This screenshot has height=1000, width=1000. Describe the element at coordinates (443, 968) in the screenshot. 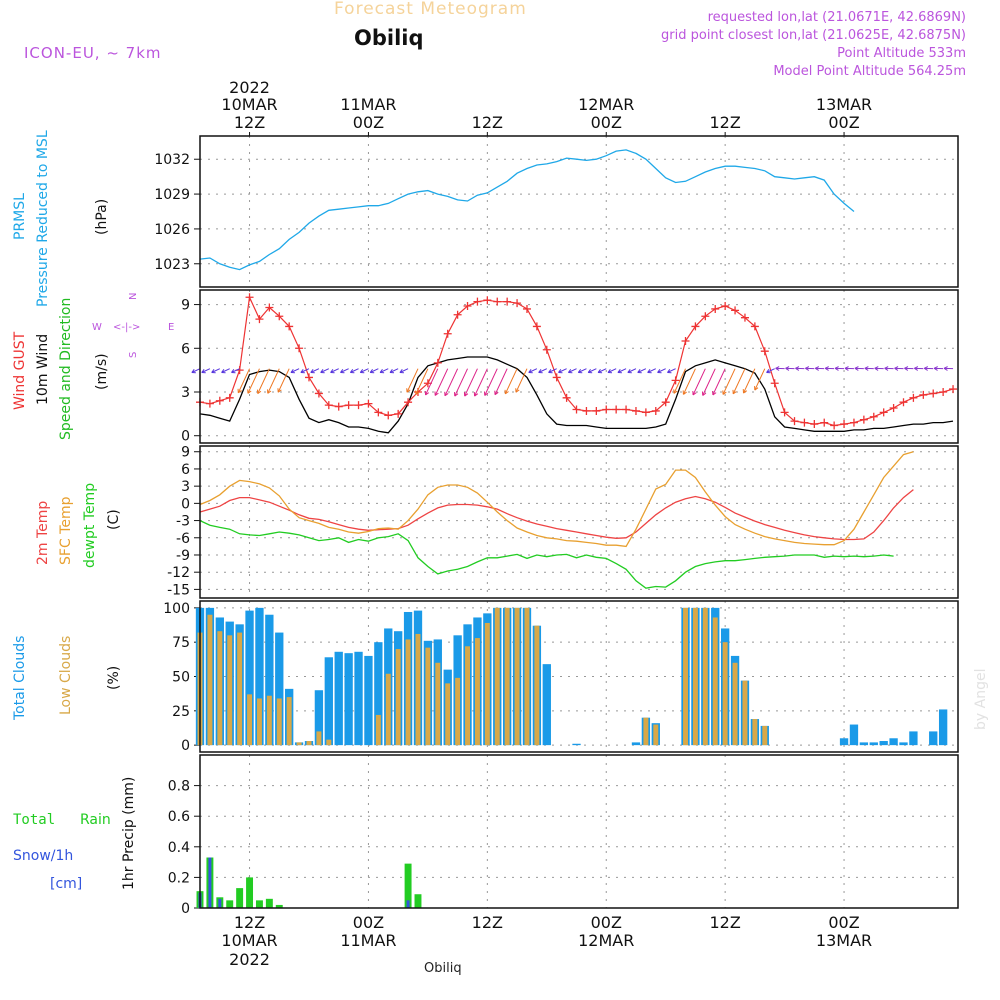

I see `footer-location: Obiliq` at that location.